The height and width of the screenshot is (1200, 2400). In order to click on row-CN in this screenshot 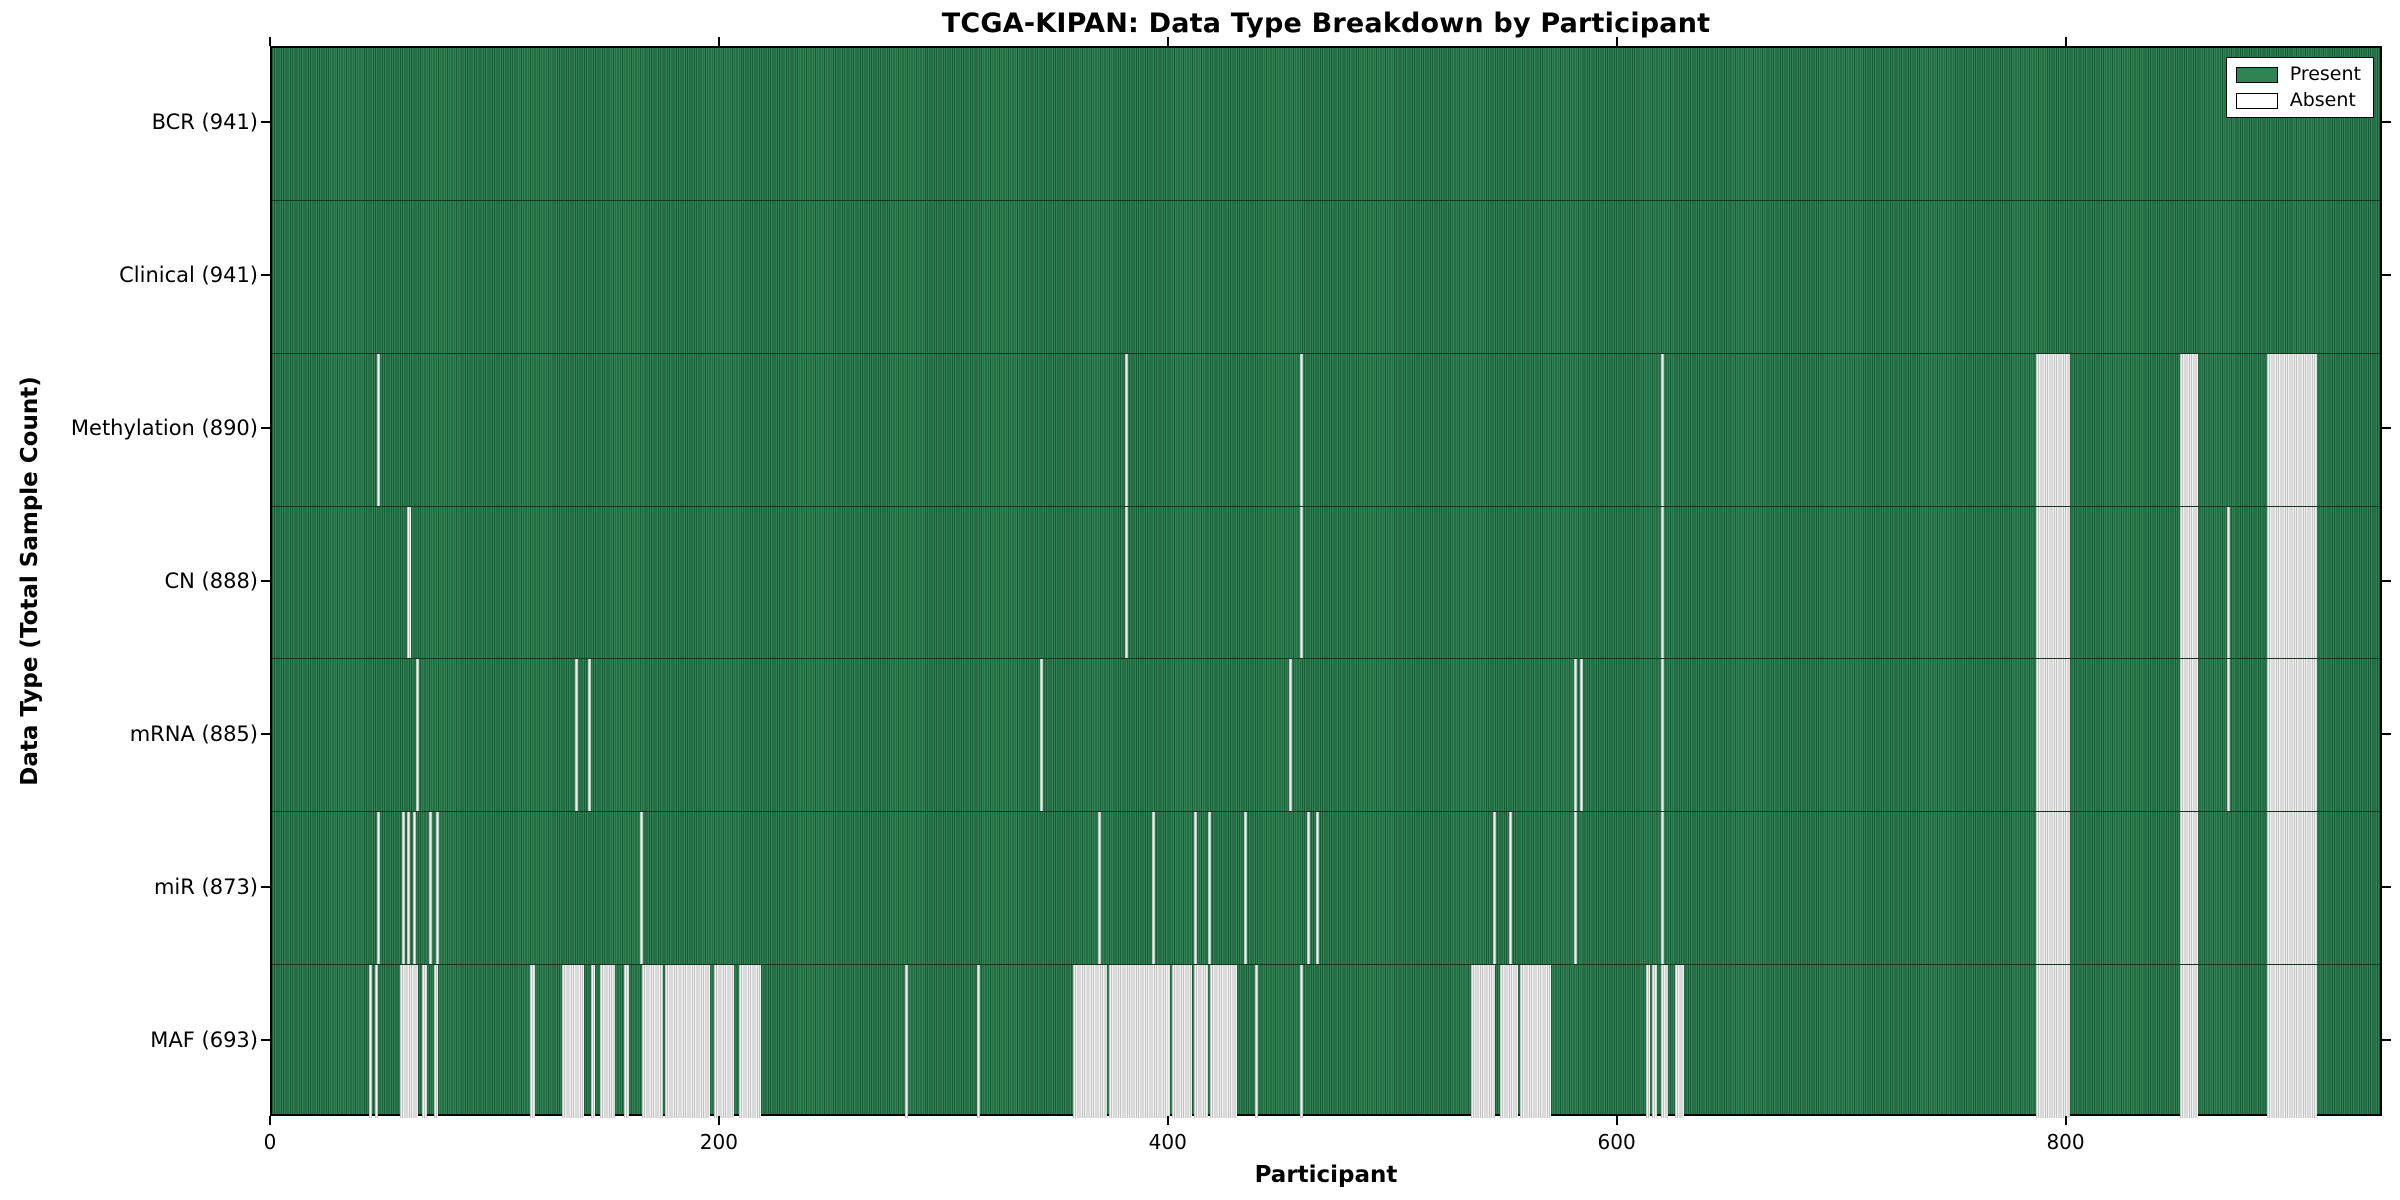, I will do `click(1326, 583)`.